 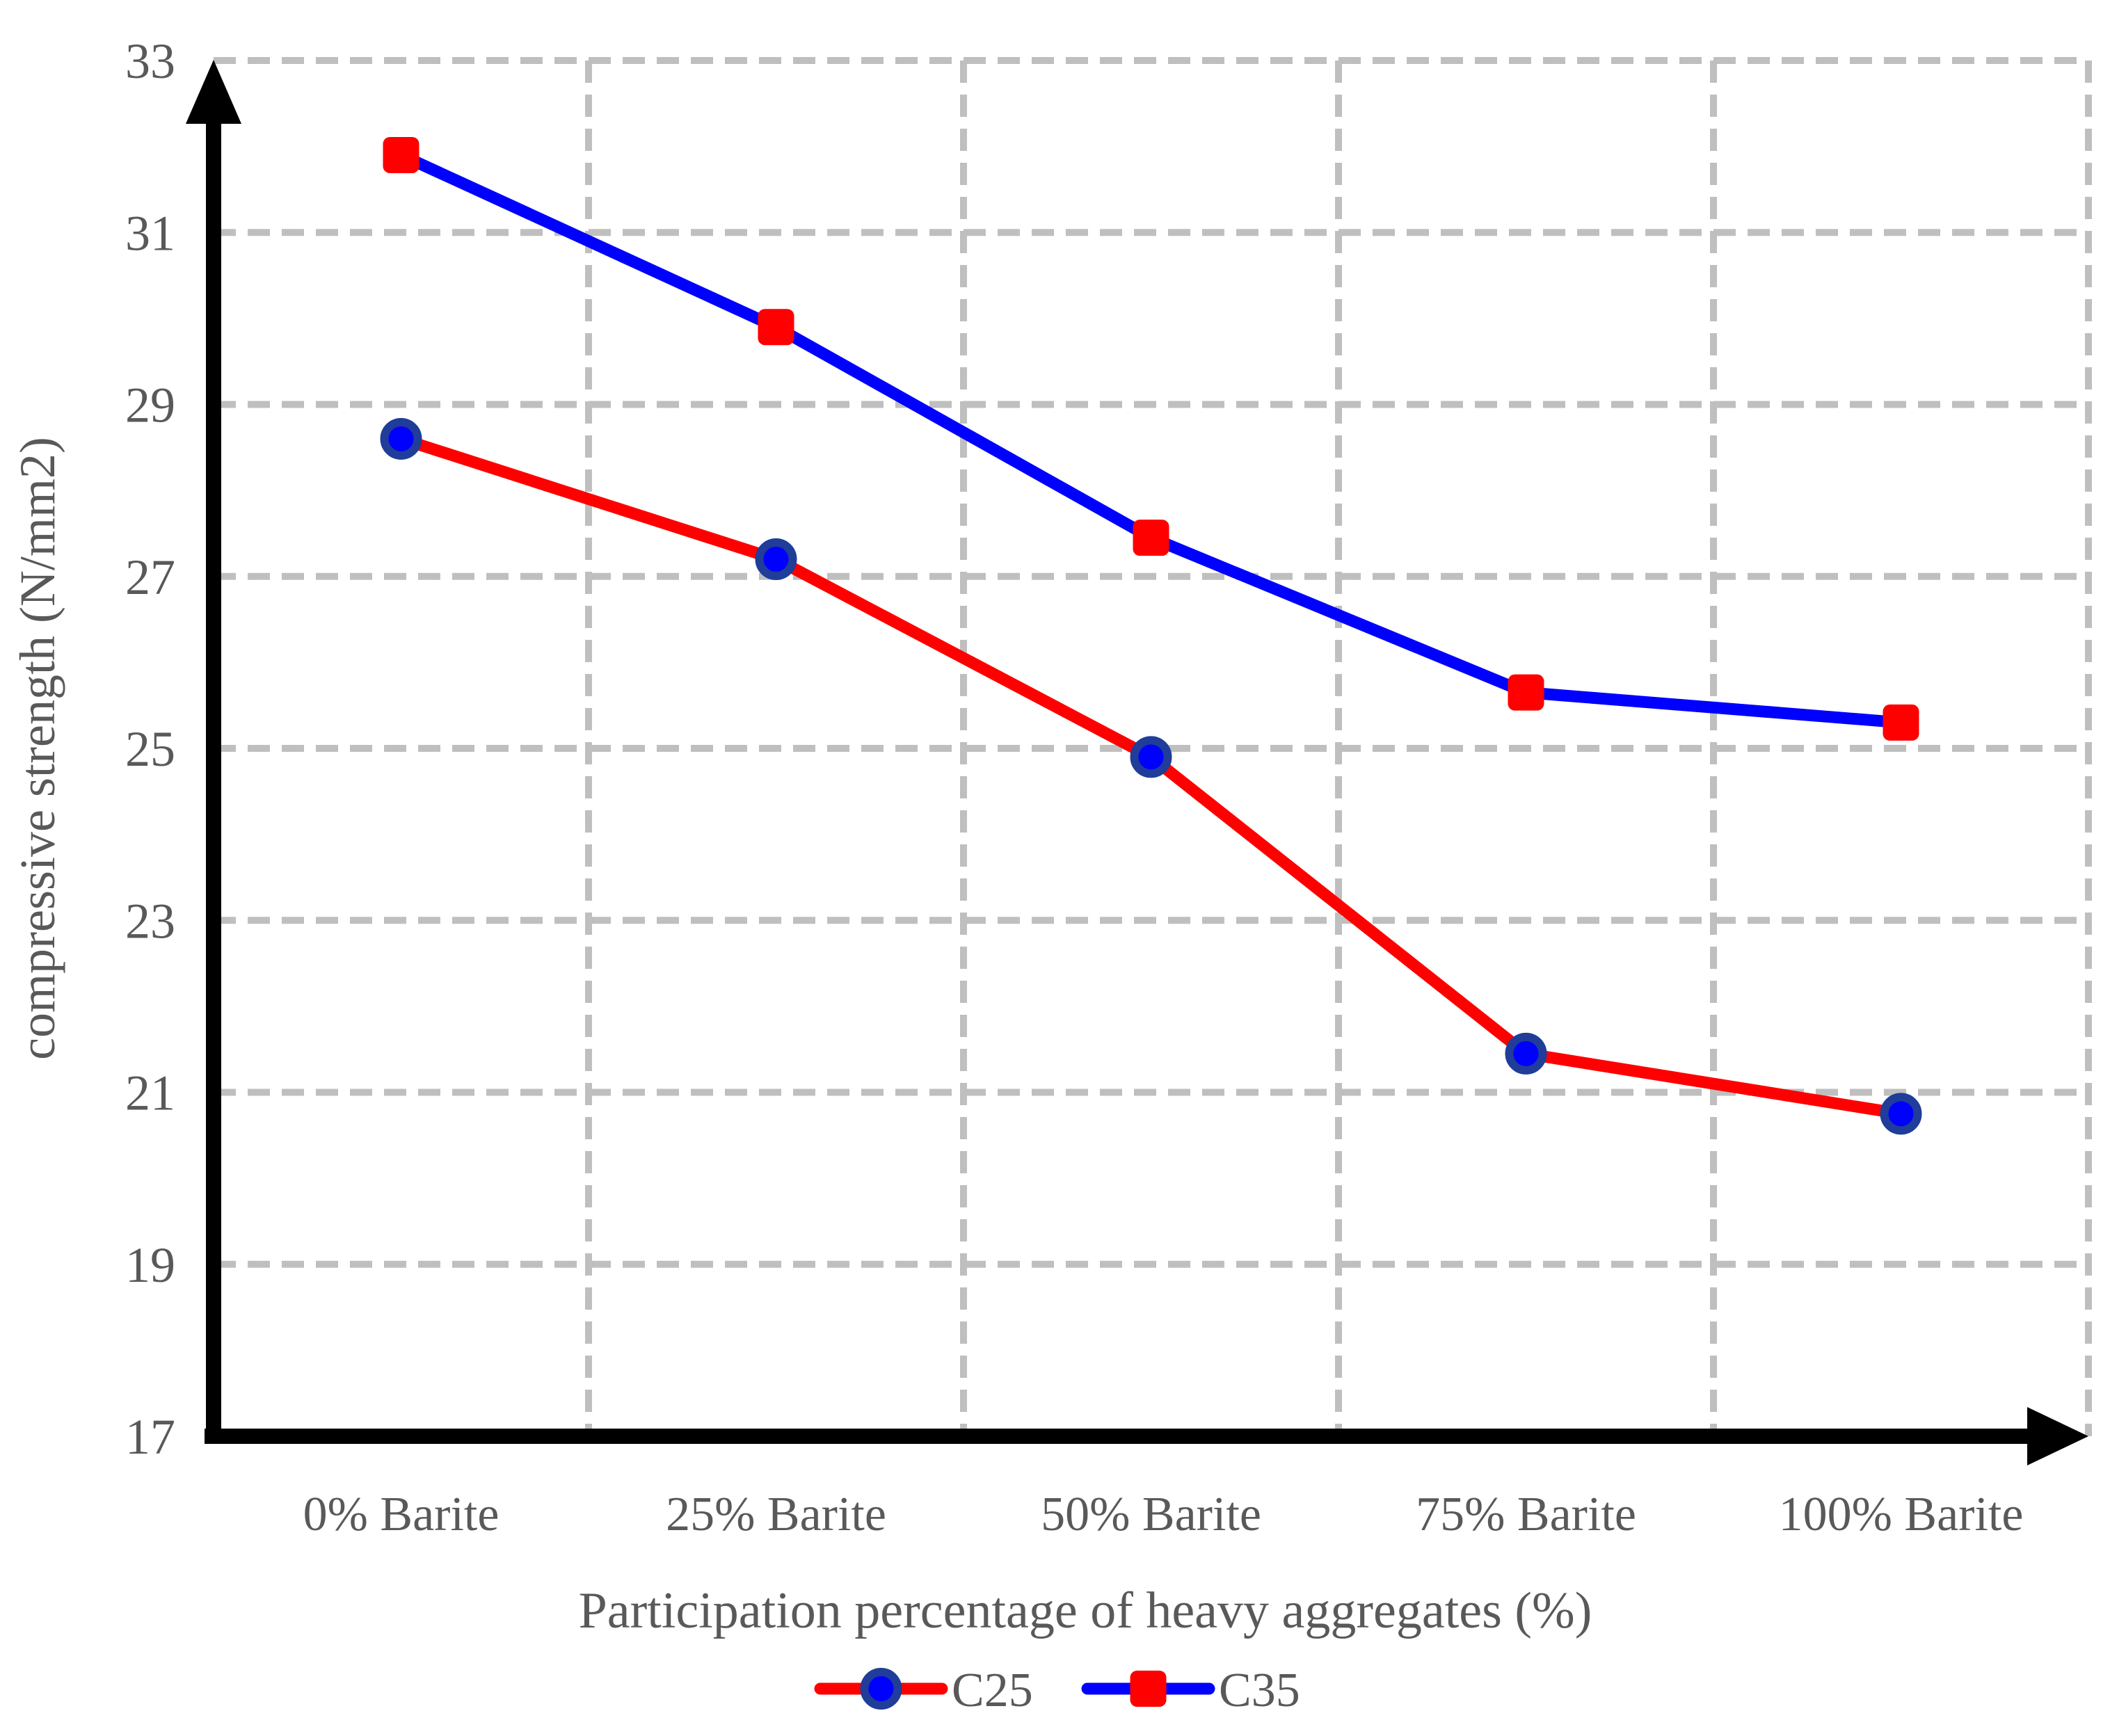 What do you see at coordinates (776, 1514) in the screenshot?
I see `x-tick-label: 25% Barite` at bounding box center [776, 1514].